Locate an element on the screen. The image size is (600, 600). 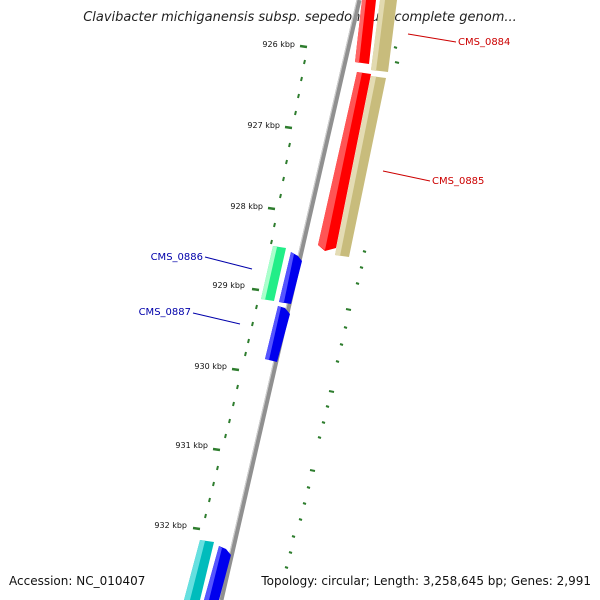
tick-label-932: 932 kbp is located at coordinates (170, 525).